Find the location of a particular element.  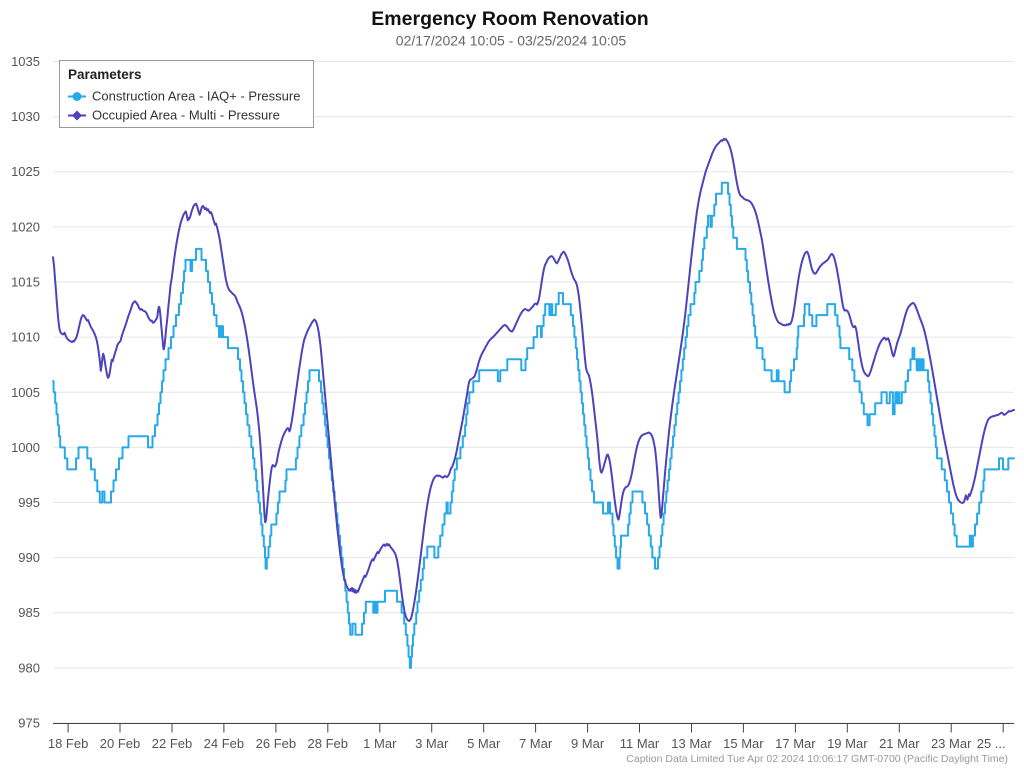

svg-text: 1010 is located at coordinates (25, 337).